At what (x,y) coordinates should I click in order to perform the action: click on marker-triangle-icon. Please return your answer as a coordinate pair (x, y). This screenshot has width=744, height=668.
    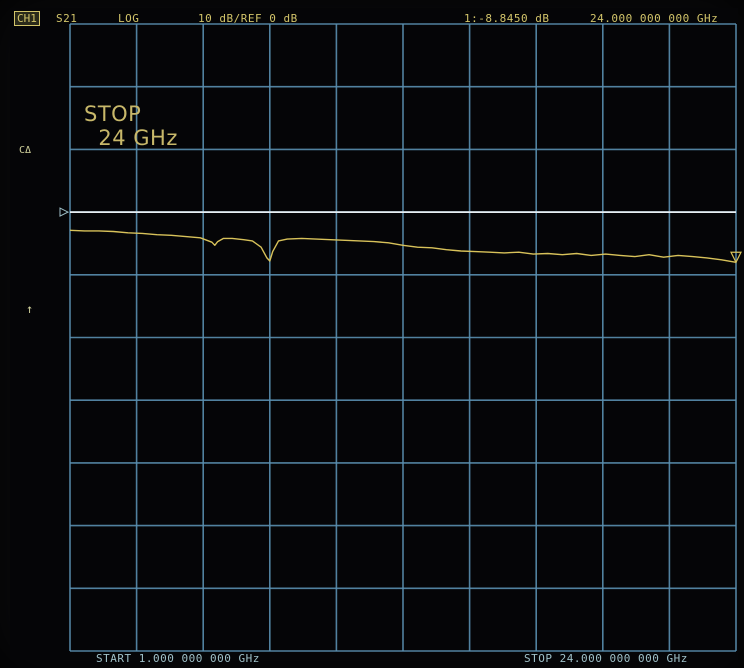
    Looking at the image, I should click on (736, 257).